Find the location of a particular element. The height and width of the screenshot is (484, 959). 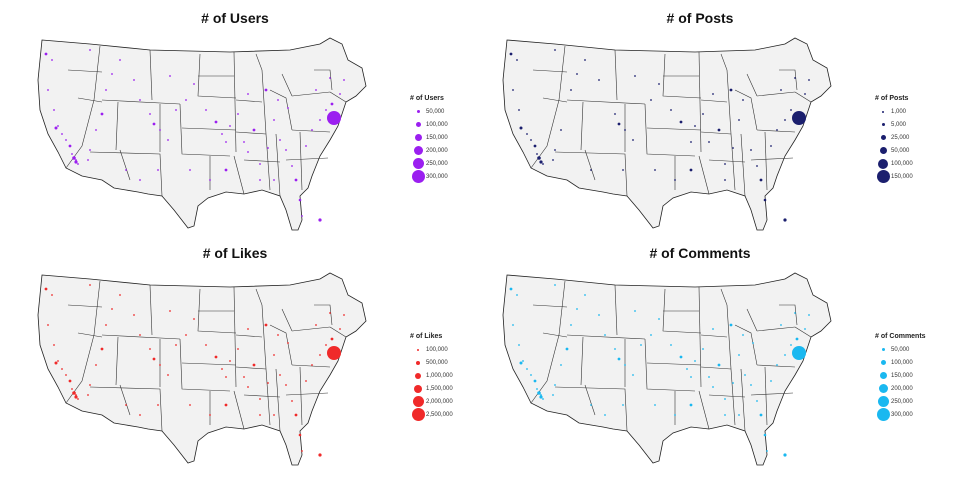

users-legend-item: 50,000 is located at coordinates (445, 111).